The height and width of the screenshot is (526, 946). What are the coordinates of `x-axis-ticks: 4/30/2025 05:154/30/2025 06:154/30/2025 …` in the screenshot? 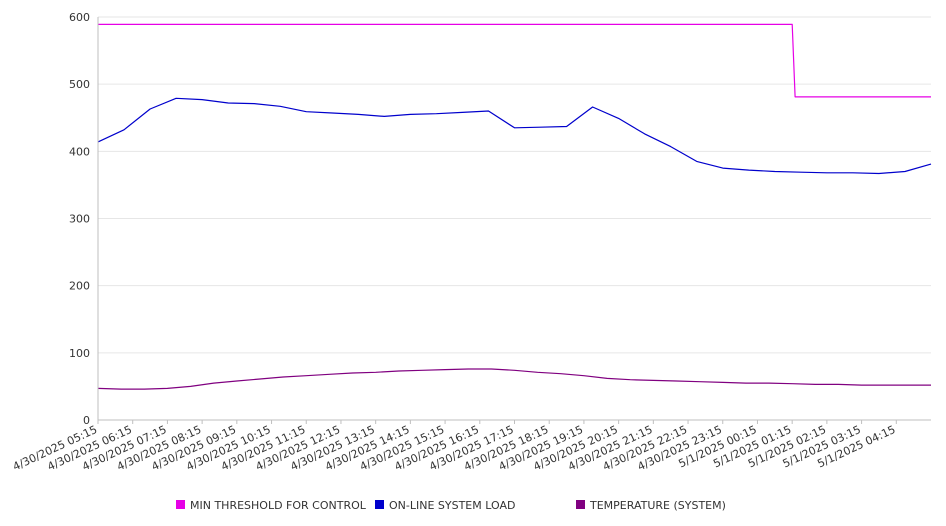 It's located at (454, 446).